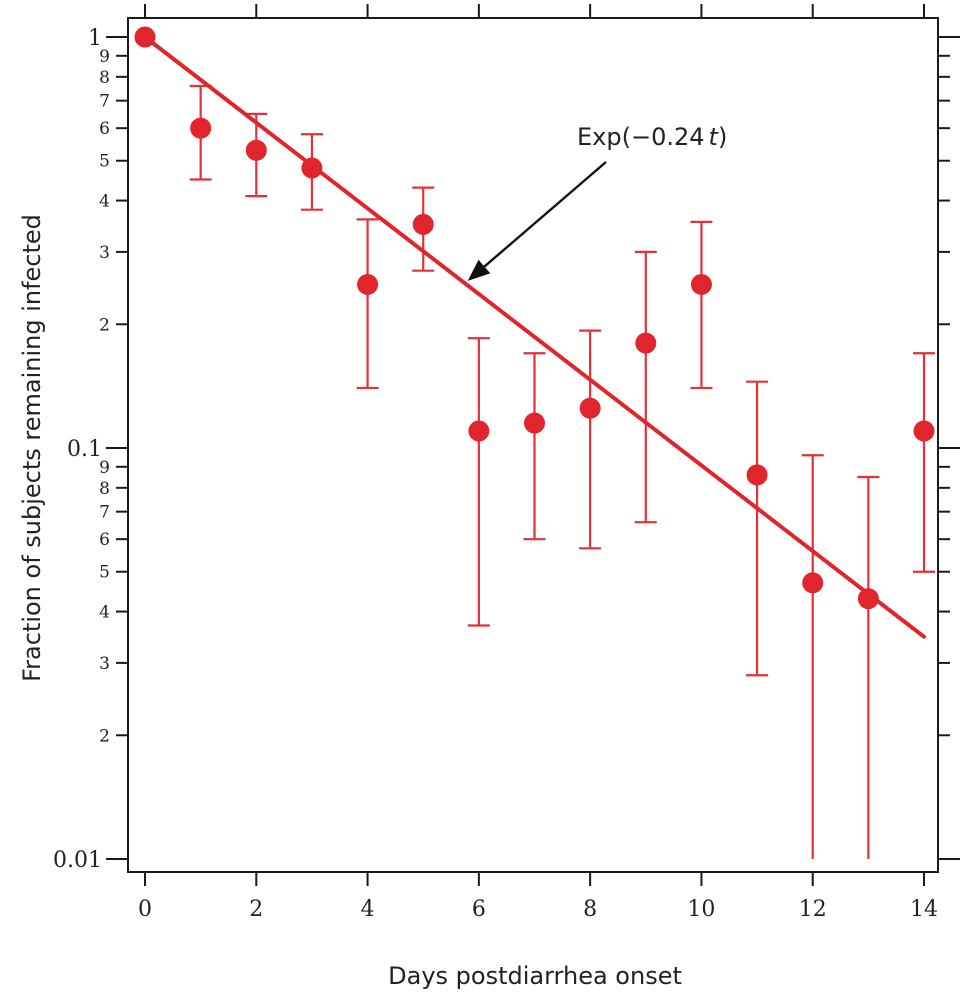 The image size is (960, 994). I want to click on x-axis-title: Days postdiarrhea onset, so click(535, 976).